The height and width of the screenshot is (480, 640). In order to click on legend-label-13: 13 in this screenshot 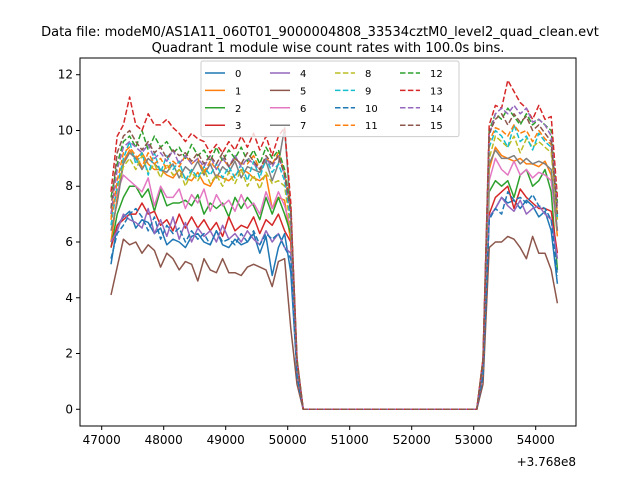, I will do `click(436, 91)`.